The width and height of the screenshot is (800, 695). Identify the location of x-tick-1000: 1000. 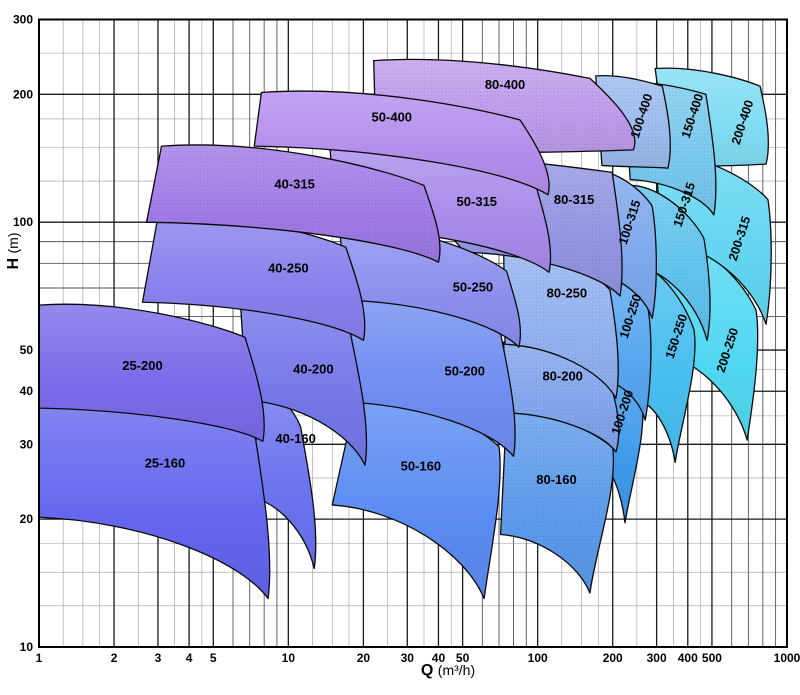
(787, 658).